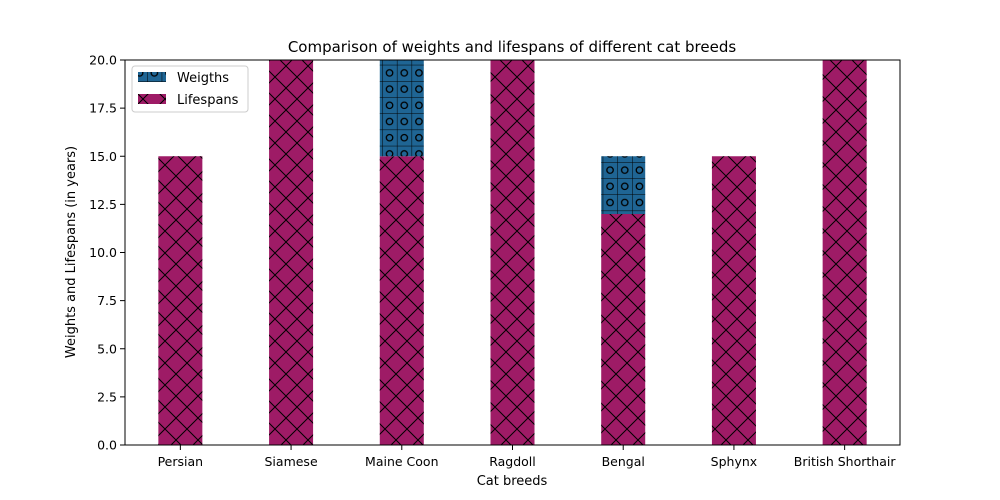 The height and width of the screenshot is (500, 1000). Describe the element at coordinates (208, 100) in the screenshot. I see `legend-label-lifespans: Lifespans` at that location.